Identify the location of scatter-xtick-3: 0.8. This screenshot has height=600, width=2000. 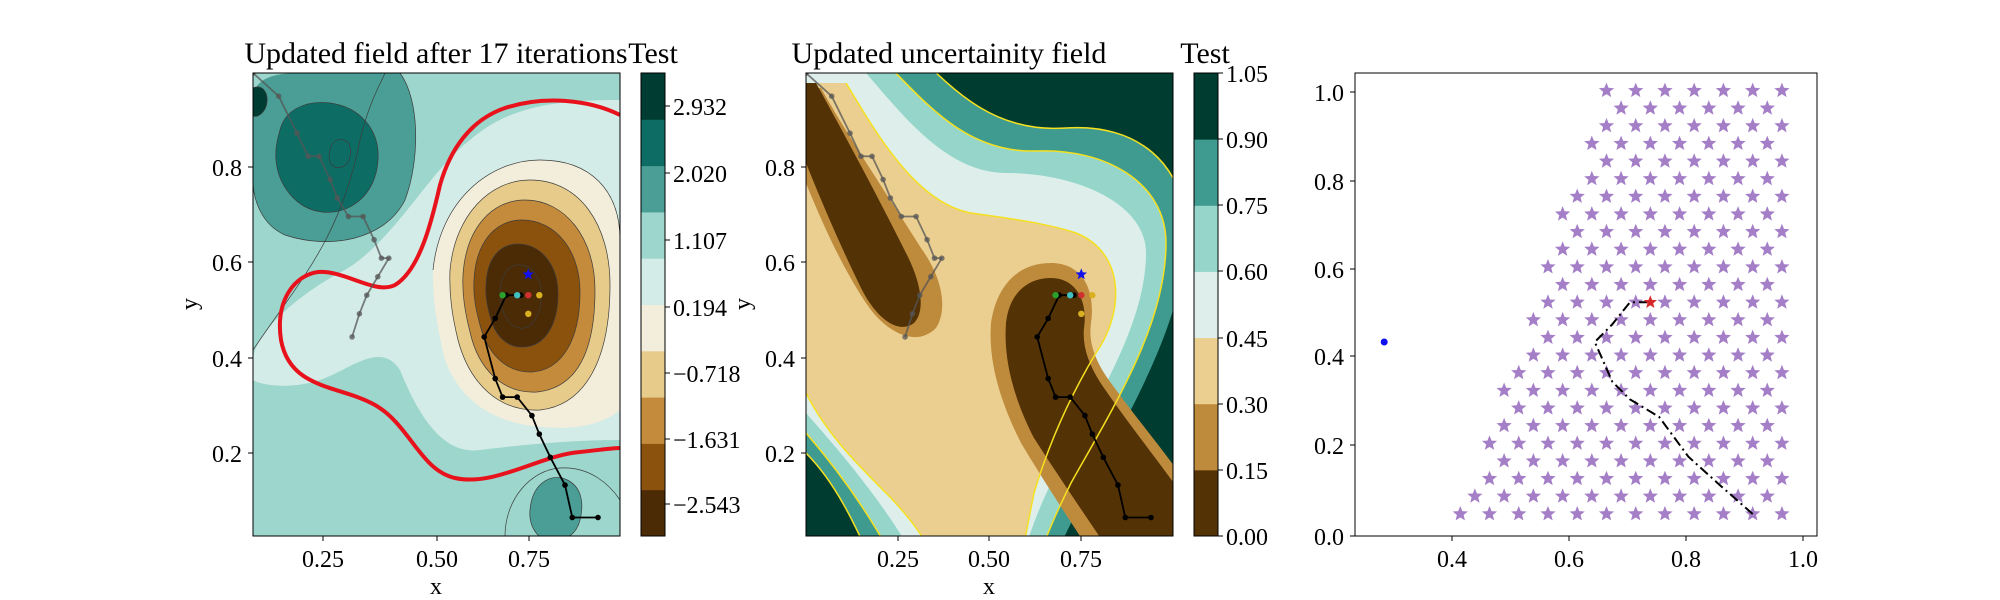
(1686, 560).